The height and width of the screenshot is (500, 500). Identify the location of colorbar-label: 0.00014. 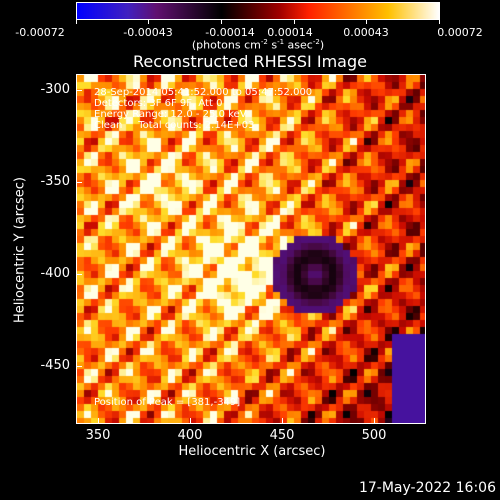
(290, 32).